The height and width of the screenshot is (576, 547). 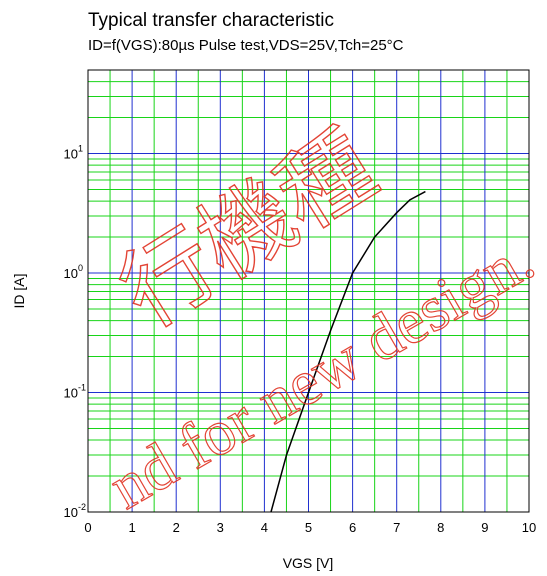 What do you see at coordinates (352, 527) in the screenshot?
I see `x-tick-label: 6` at bounding box center [352, 527].